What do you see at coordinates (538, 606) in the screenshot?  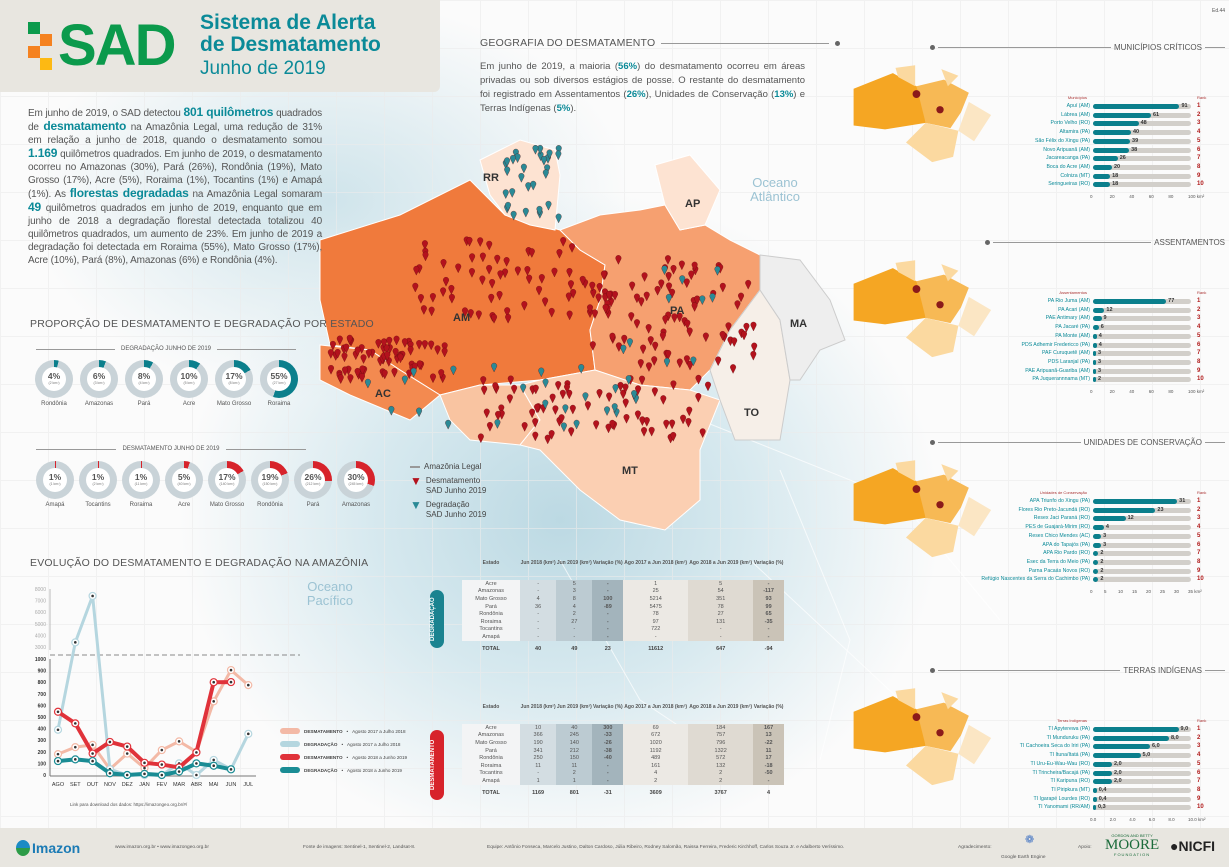 I see `table-cell: 36` at bounding box center [538, 606].